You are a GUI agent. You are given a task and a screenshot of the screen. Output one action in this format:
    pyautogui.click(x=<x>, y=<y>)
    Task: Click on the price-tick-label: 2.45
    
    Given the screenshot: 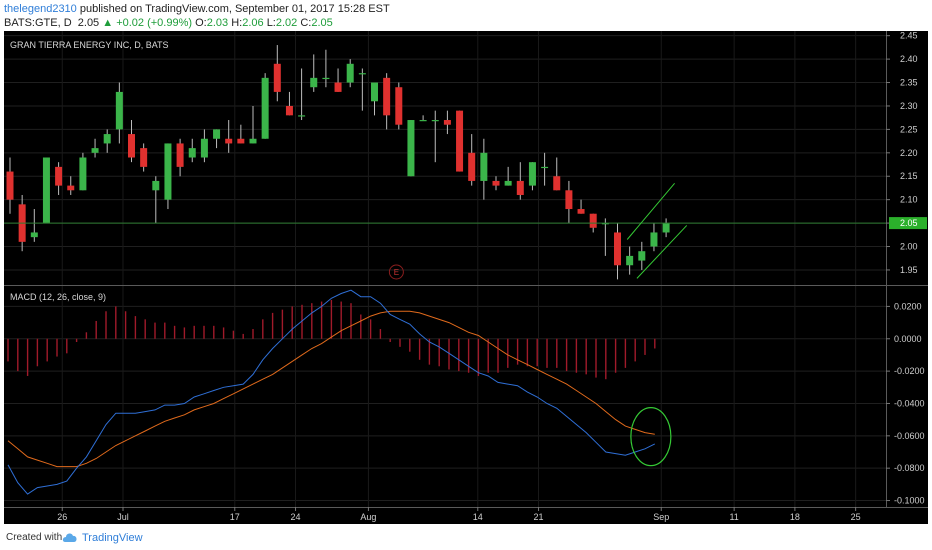 What is the action you would take?
    pyautogui.click(x=909, y=36)
    